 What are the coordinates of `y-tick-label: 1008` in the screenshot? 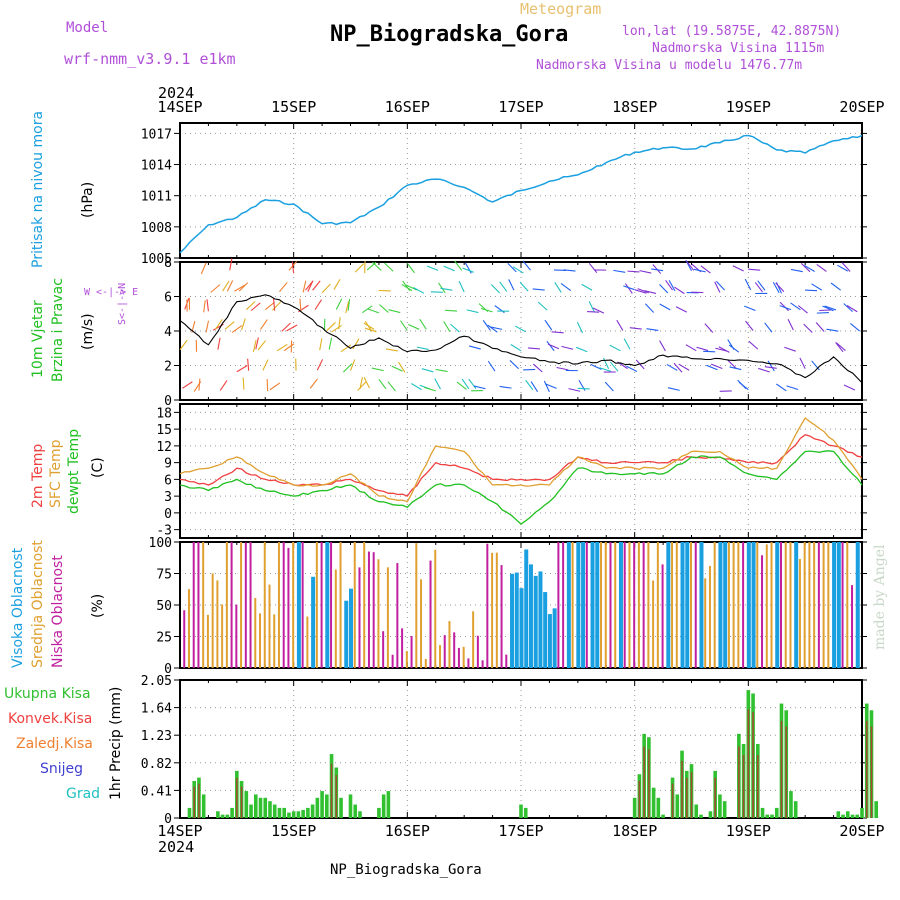 It's located at (156, 228).